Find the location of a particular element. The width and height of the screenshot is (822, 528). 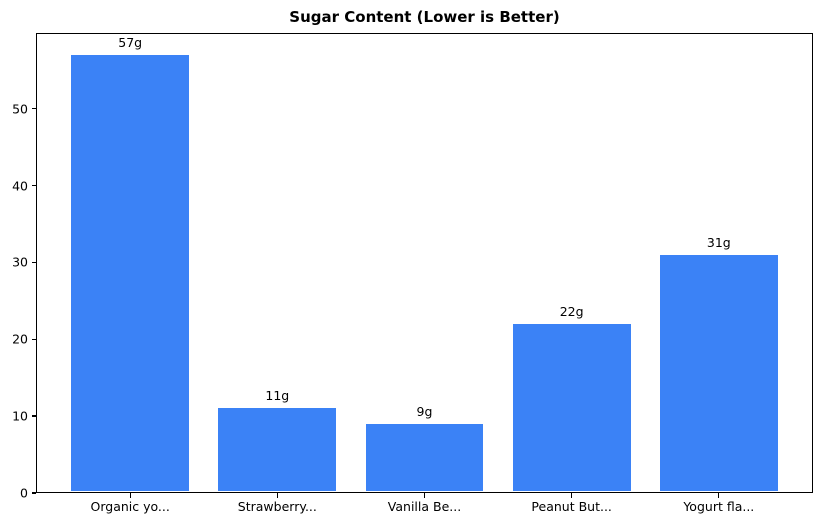

bar-value-label: 22g is located at coordinates (571, 311).